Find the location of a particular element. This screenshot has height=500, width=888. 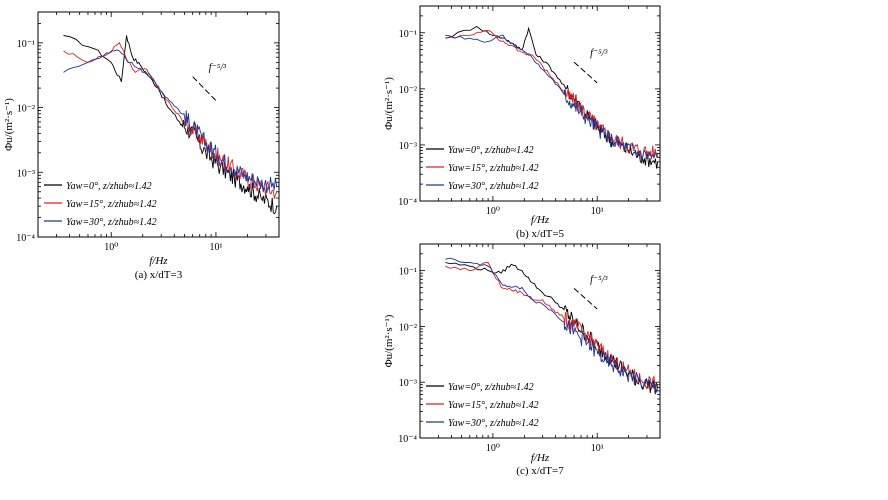

panel-caption: (b) x/dT=5 is located at coordinates (540, 234).